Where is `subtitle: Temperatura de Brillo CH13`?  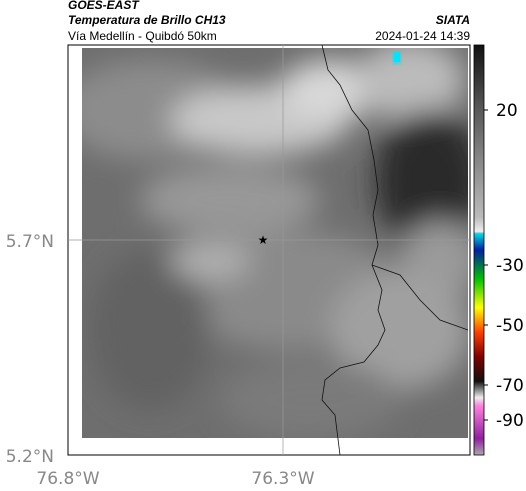
subtitle: Temperatura de Brillo CH13 is located at coordinates (147, 20).